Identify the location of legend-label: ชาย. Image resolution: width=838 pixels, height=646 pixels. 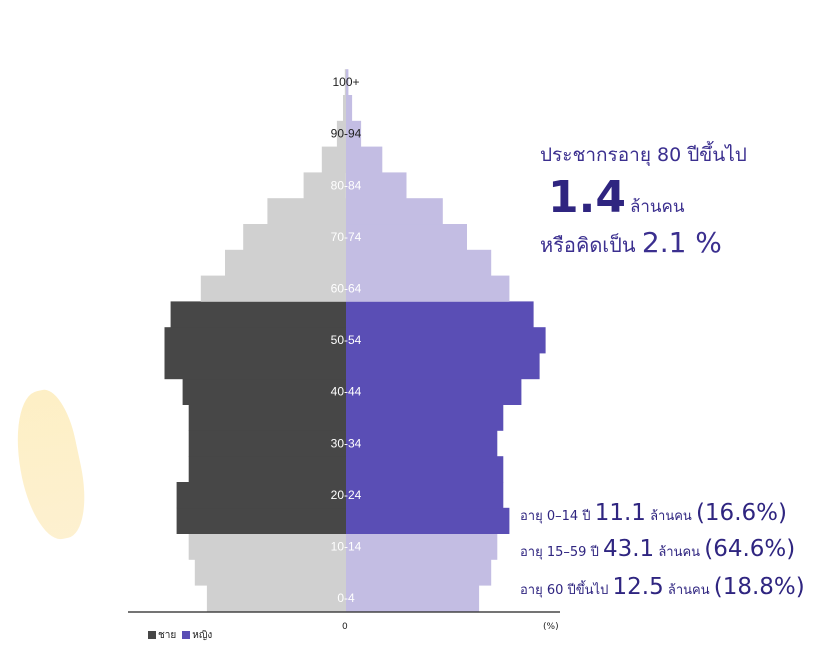
(167, 635).